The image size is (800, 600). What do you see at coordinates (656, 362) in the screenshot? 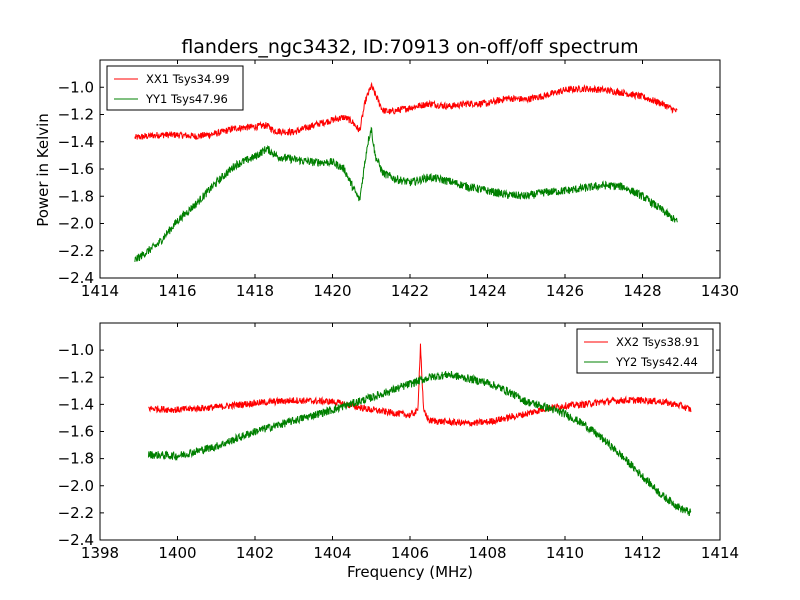
I see `legend-label: YY2 Tsys42.44` at bounding box center [656, 362].